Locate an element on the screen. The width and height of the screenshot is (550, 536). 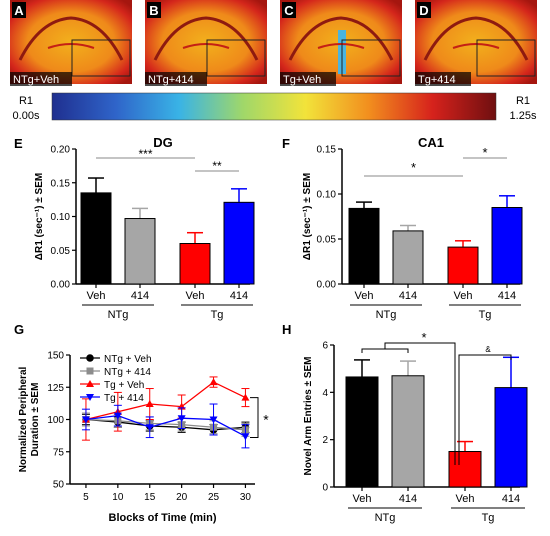
legend-label: NTg + Veh is located at coordinates (128, 359).